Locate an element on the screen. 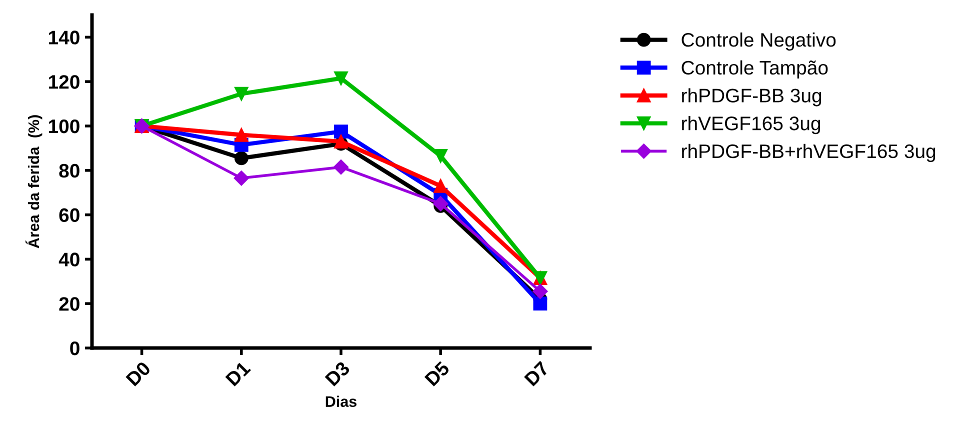 Image resolution: width=979 pixels, height=426 pixels. x-tick-label: D3 is located at coordinates (337, 373).